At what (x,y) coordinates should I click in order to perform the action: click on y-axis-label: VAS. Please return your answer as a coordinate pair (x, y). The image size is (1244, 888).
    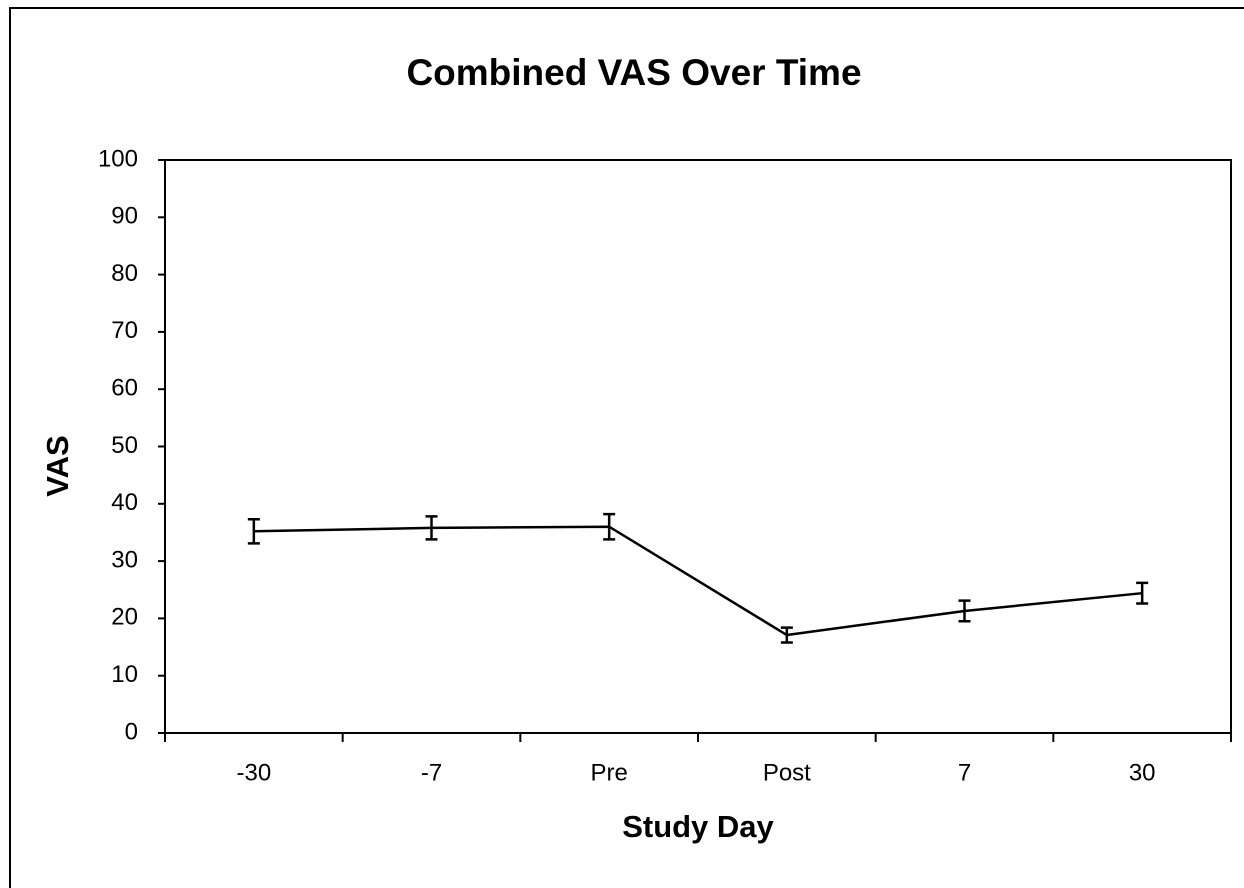
    Looking at the image, I should click on (57, 465).